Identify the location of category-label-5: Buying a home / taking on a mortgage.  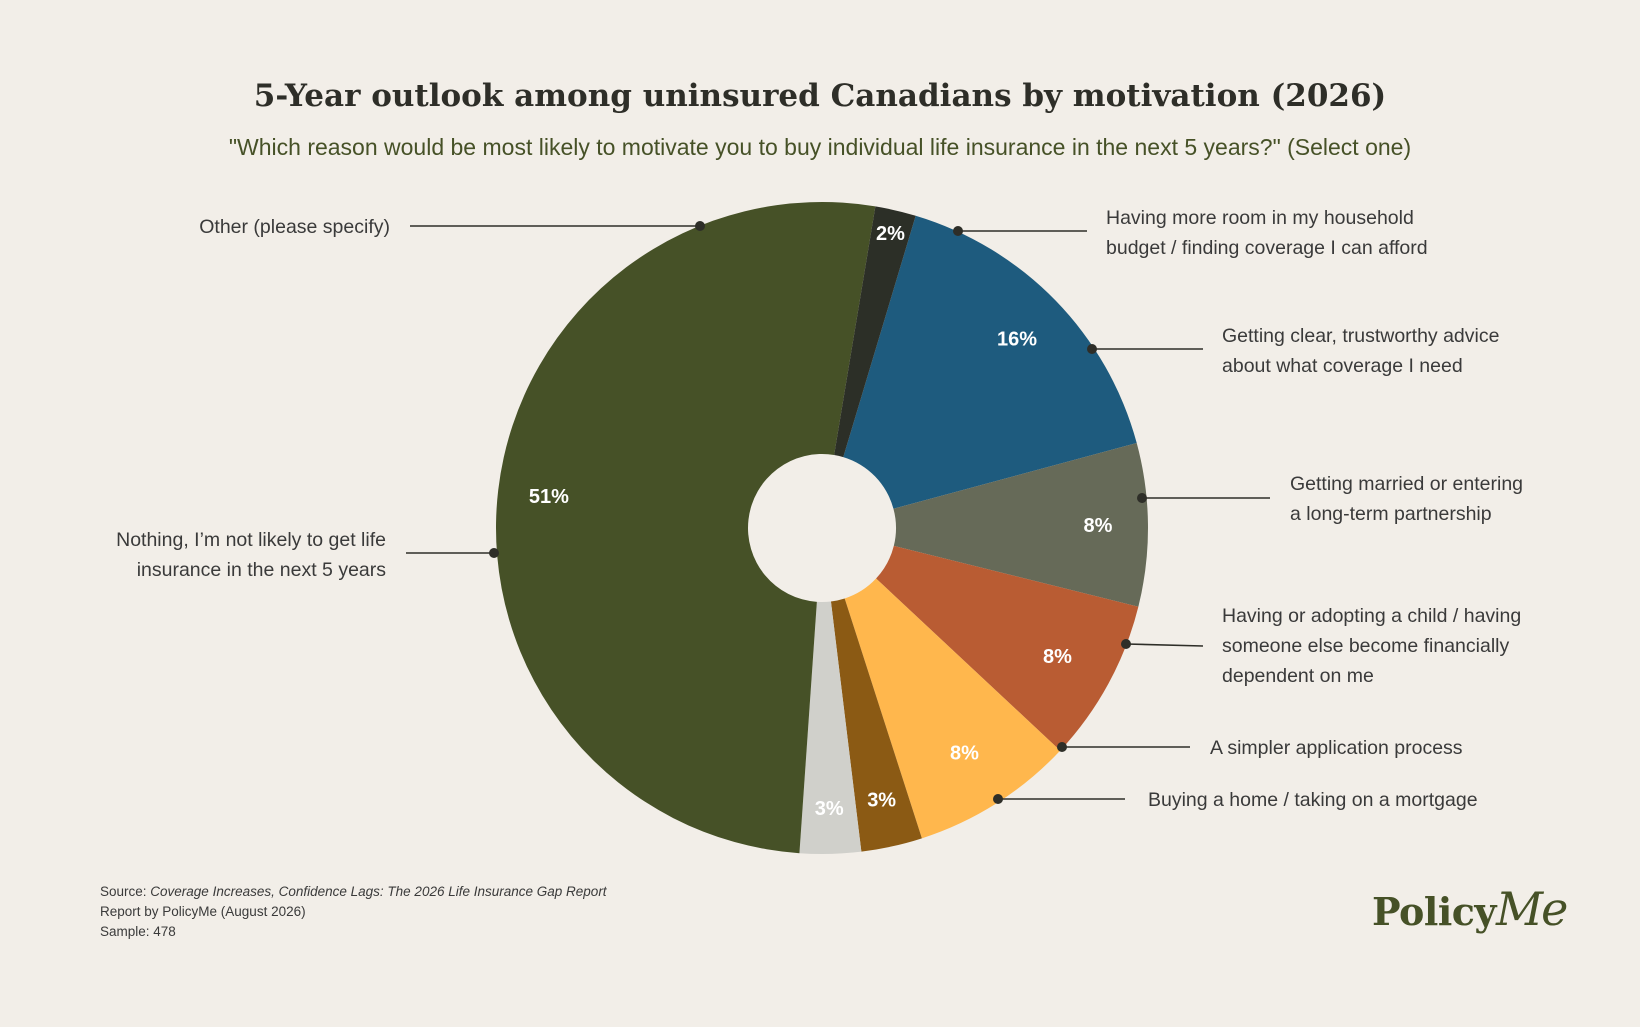
(1313, 800).